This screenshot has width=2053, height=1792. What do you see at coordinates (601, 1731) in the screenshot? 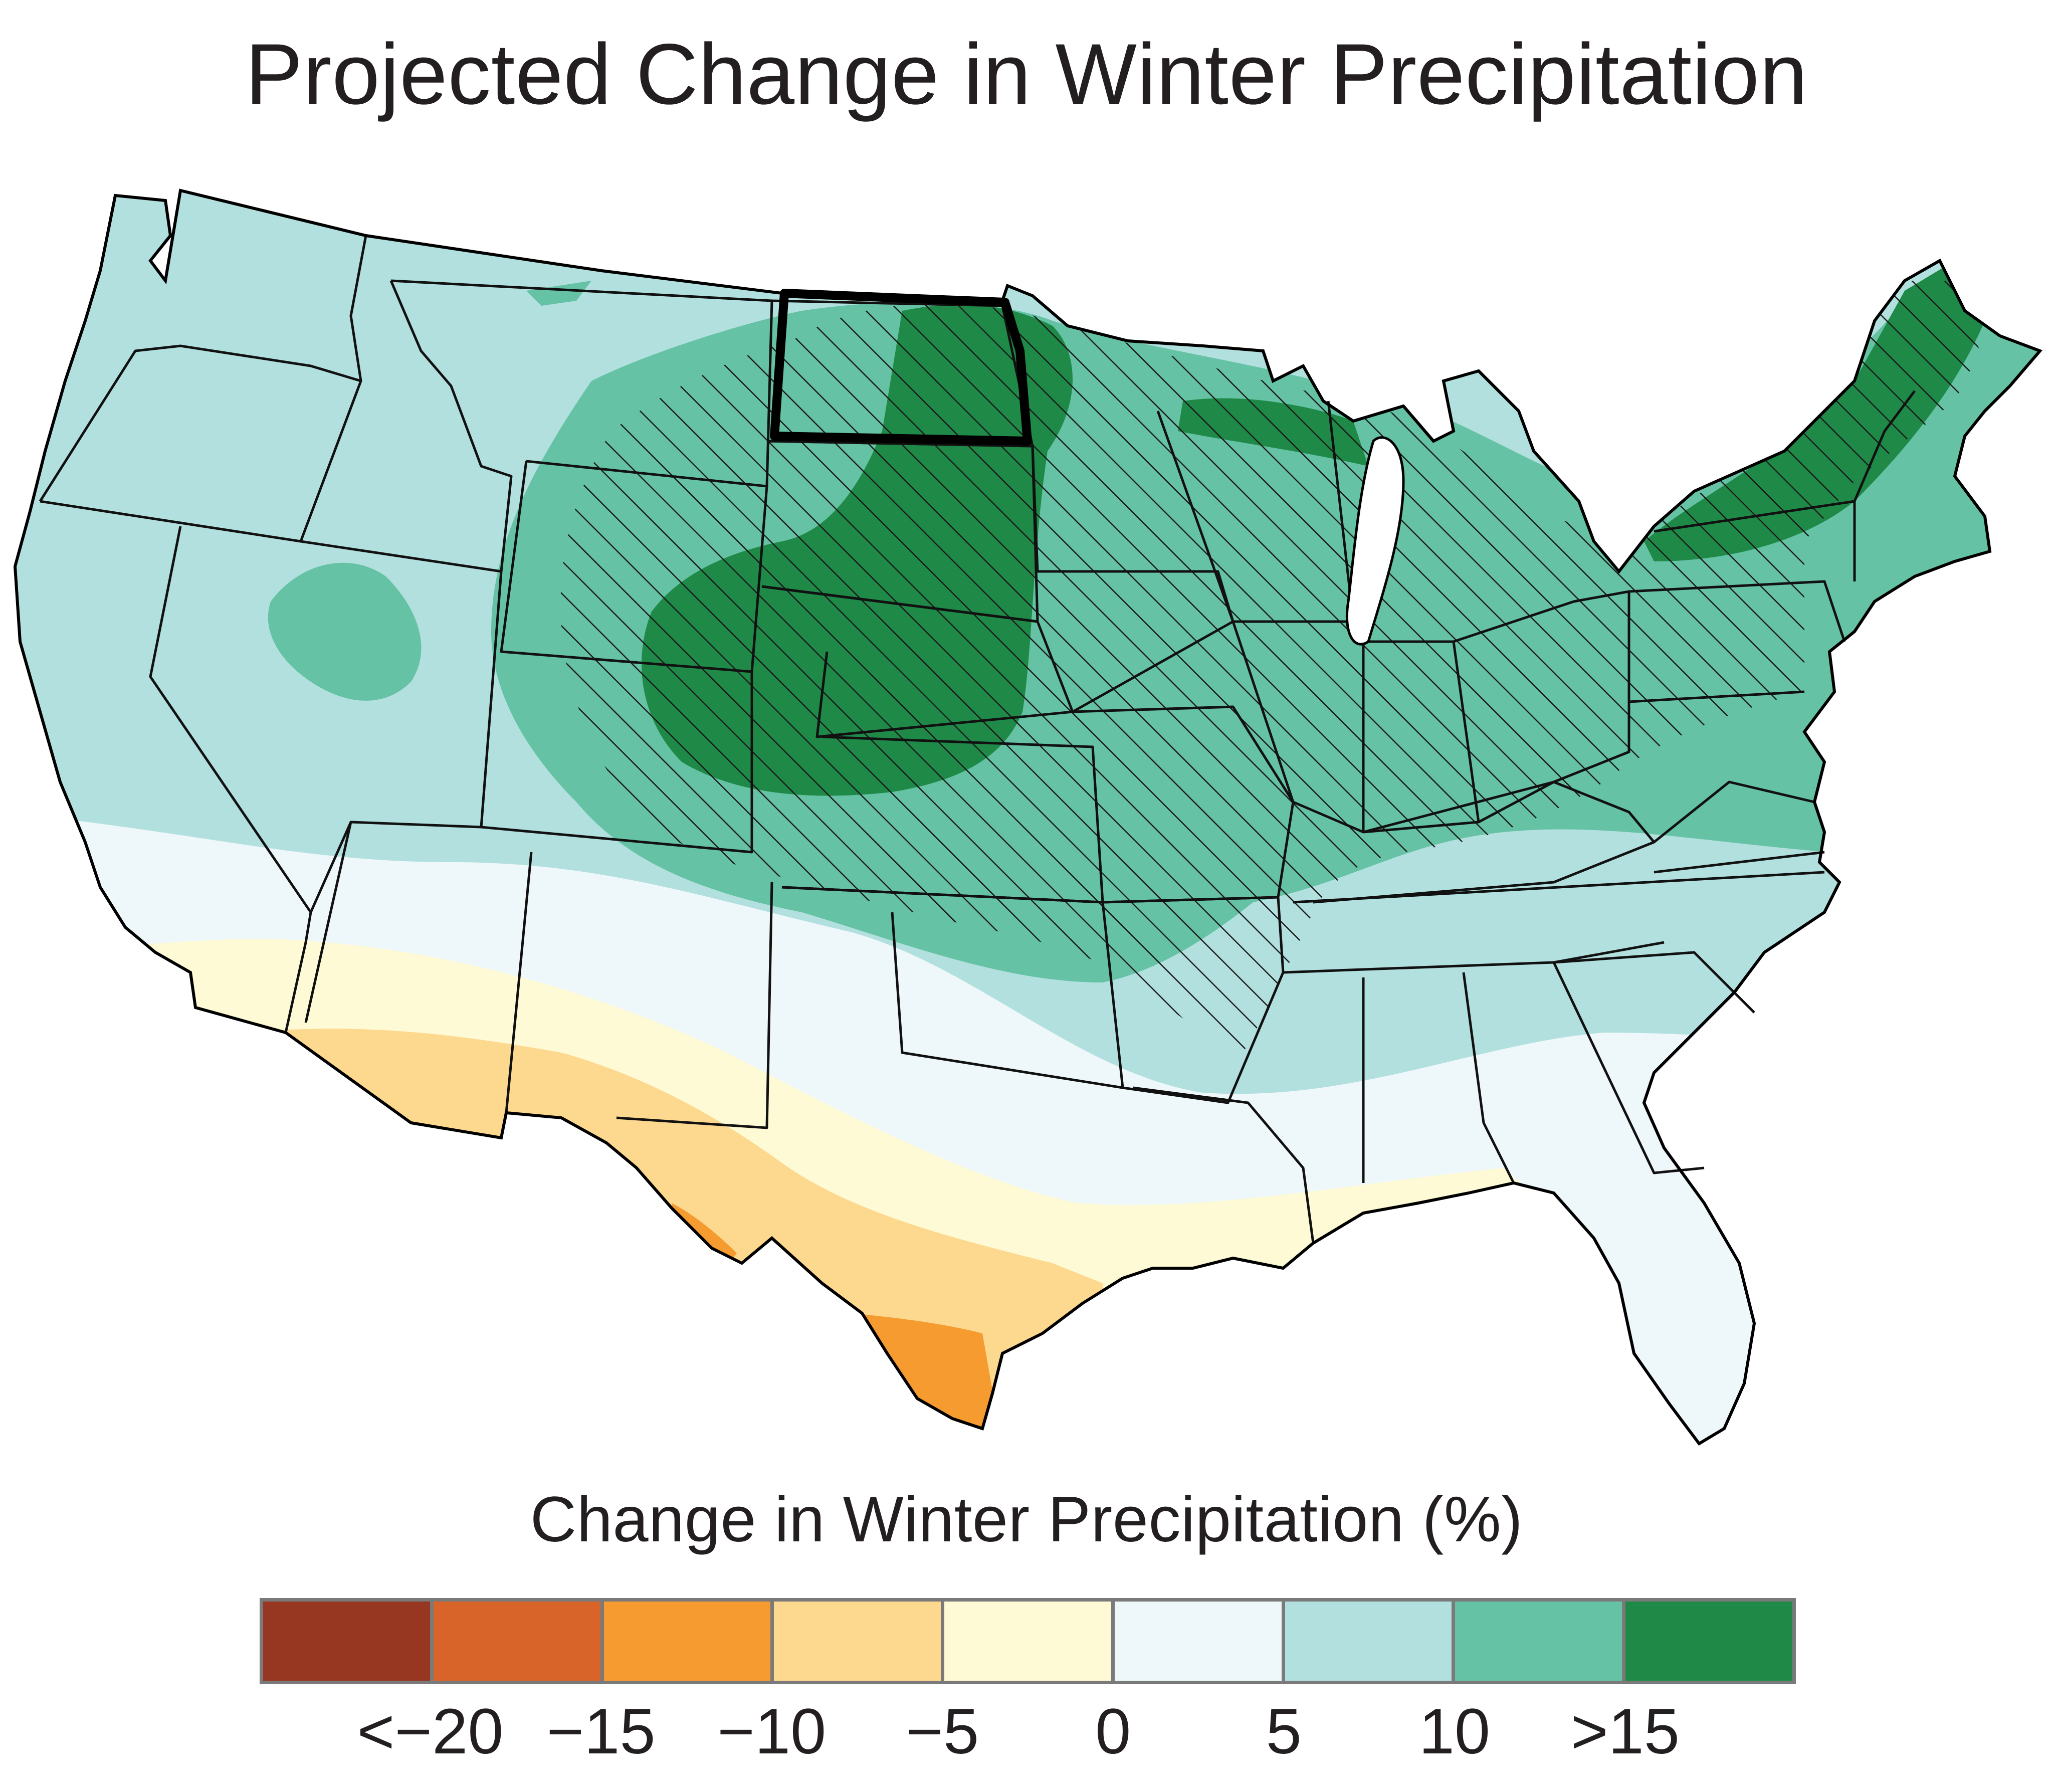
I see `legend-tick-label: −15` at bounding box center [601, 1731].